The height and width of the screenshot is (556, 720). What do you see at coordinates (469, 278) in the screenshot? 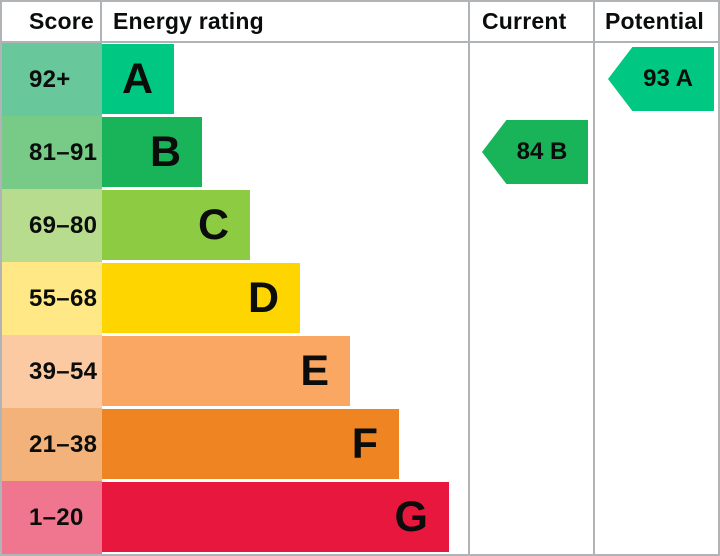
I see `current-column-divider` at bounding box center [469, 278].